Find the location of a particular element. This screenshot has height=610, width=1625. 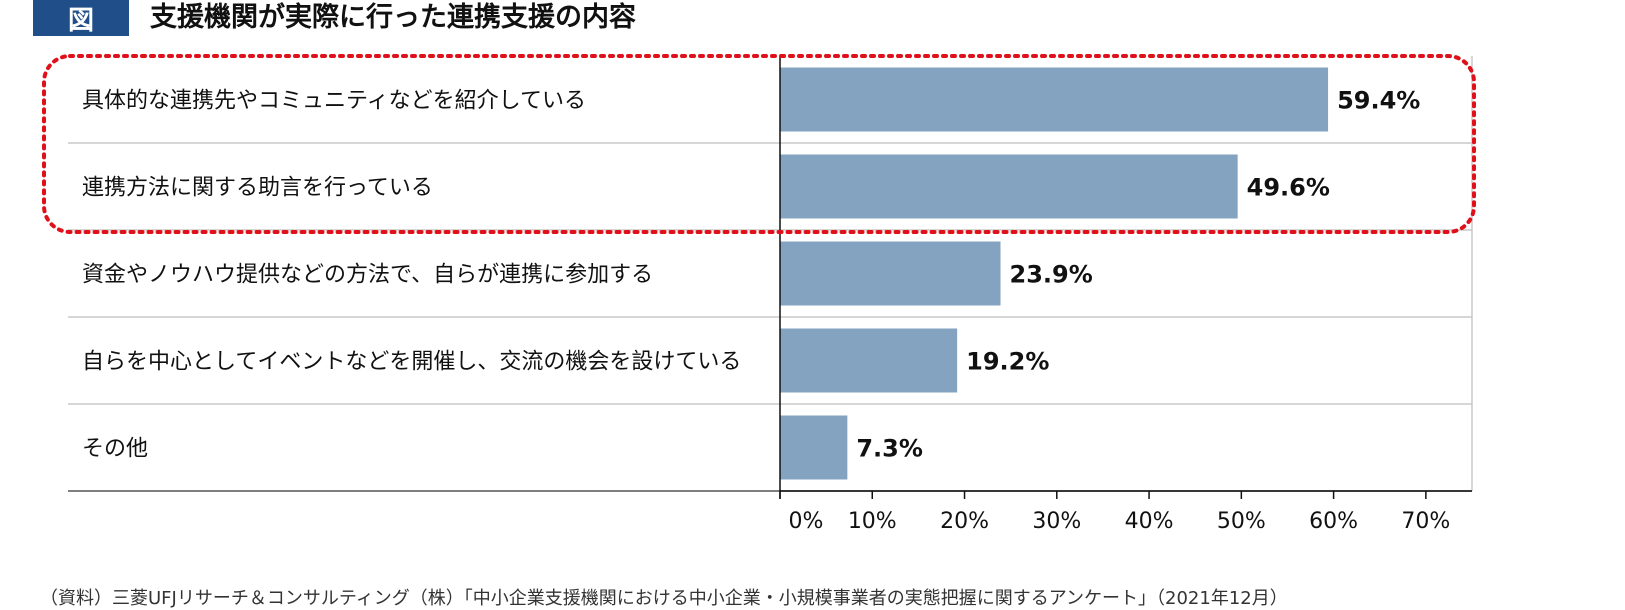

category-label: その他 is located at coordinates (115, 449).